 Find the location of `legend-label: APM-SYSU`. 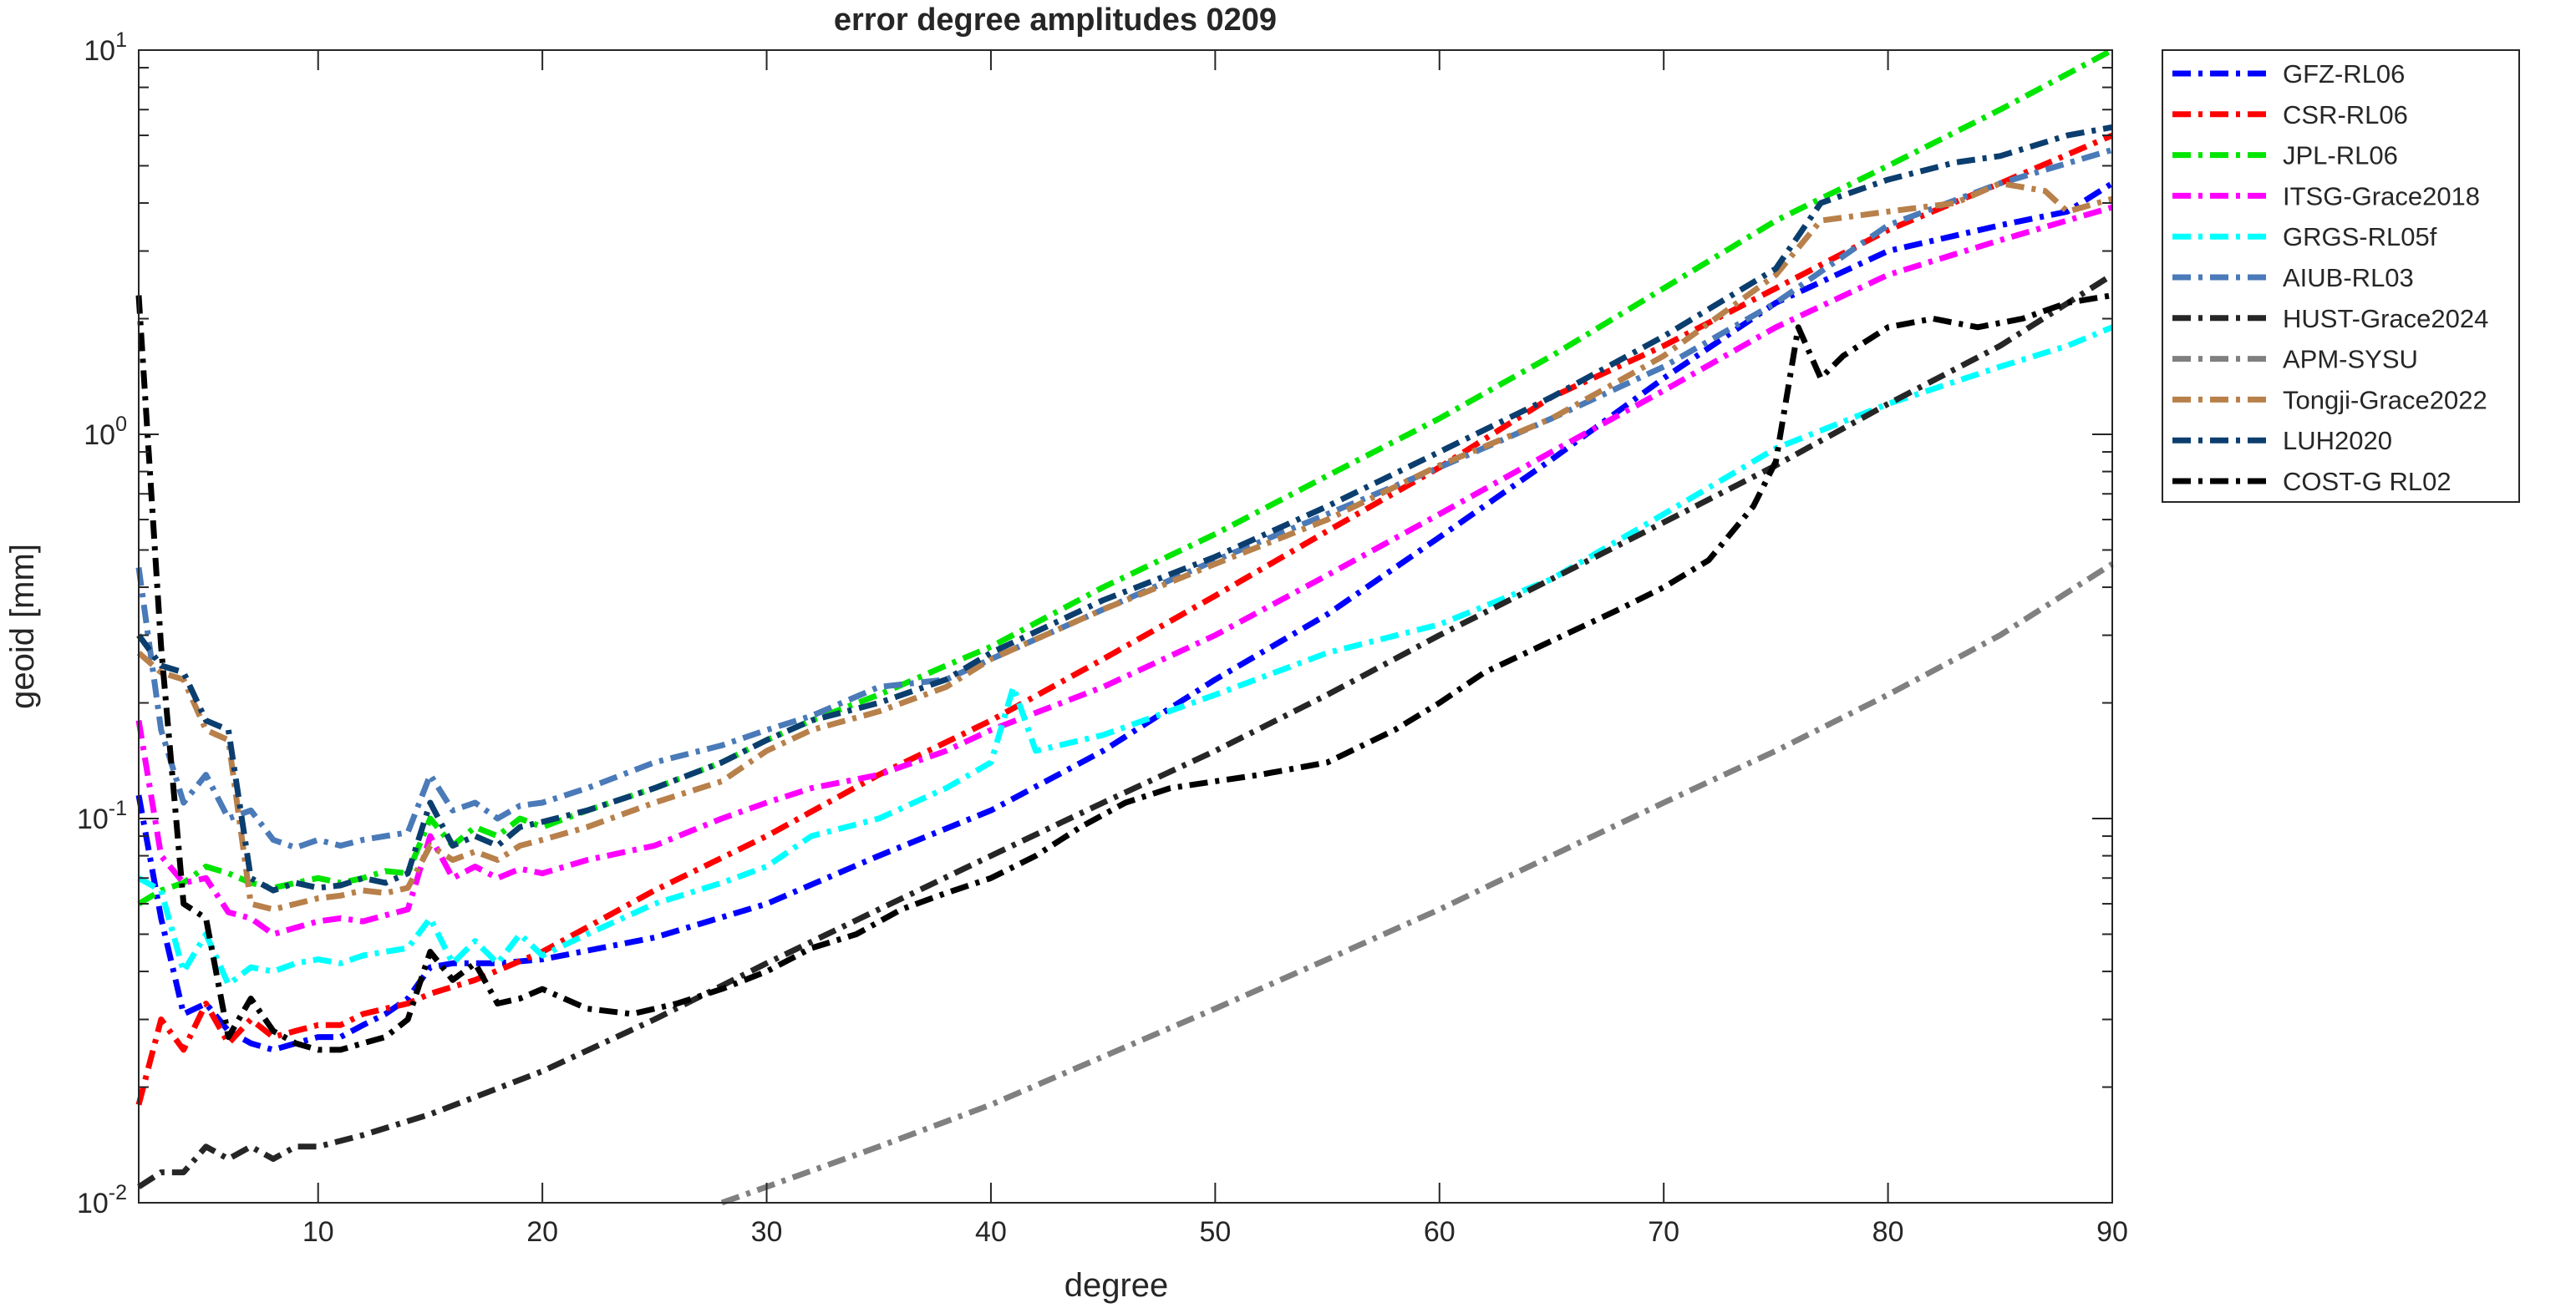

legend-label: APM-SYSU is located at coordinates (2350, 359).